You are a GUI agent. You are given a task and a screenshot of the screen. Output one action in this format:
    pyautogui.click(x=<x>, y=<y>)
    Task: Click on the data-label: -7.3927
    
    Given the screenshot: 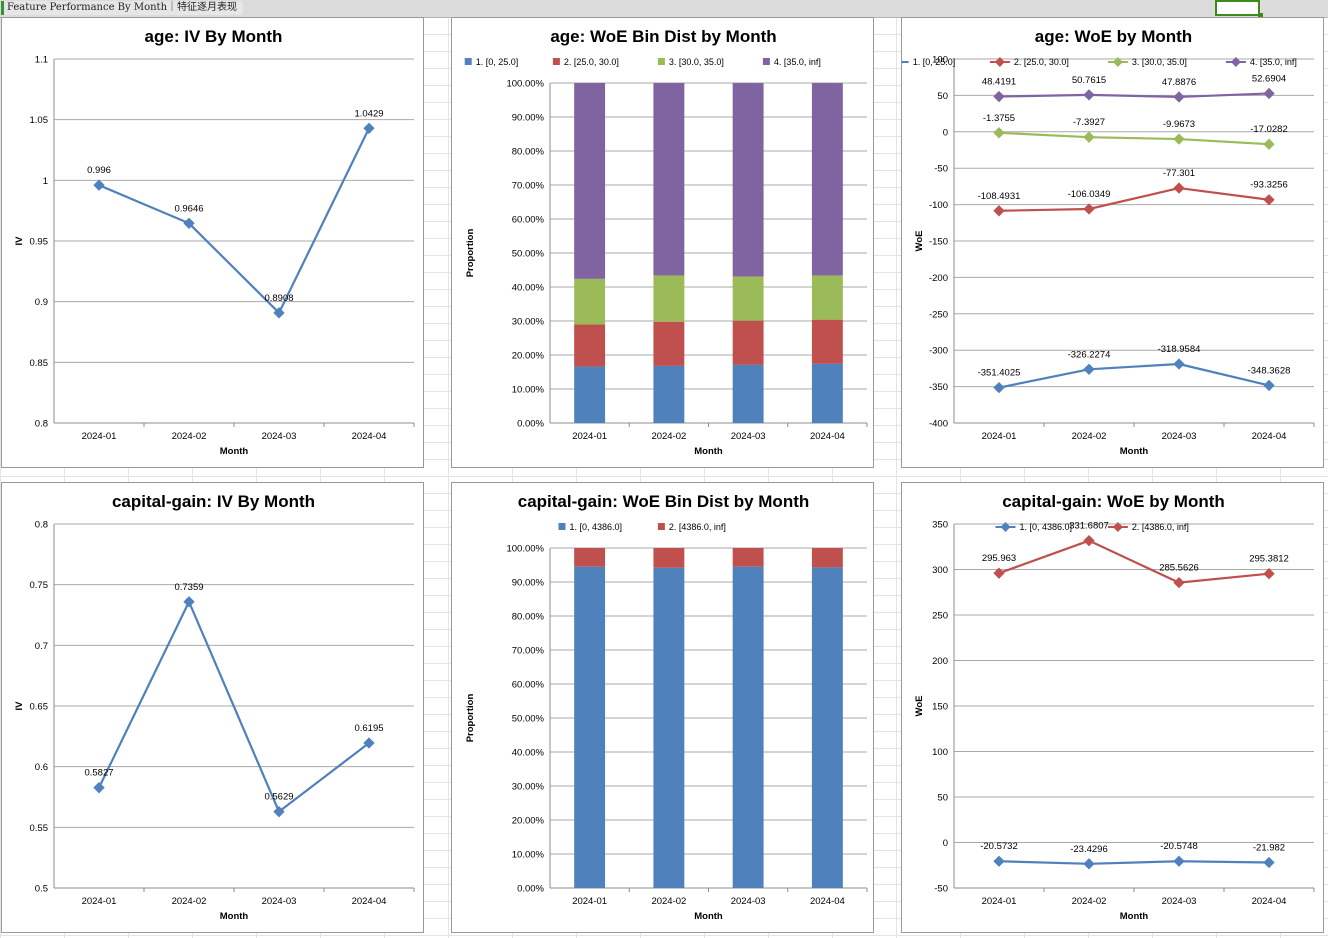 What is the action you would take?
    pyautogui.click(x=1089, y=122)
    